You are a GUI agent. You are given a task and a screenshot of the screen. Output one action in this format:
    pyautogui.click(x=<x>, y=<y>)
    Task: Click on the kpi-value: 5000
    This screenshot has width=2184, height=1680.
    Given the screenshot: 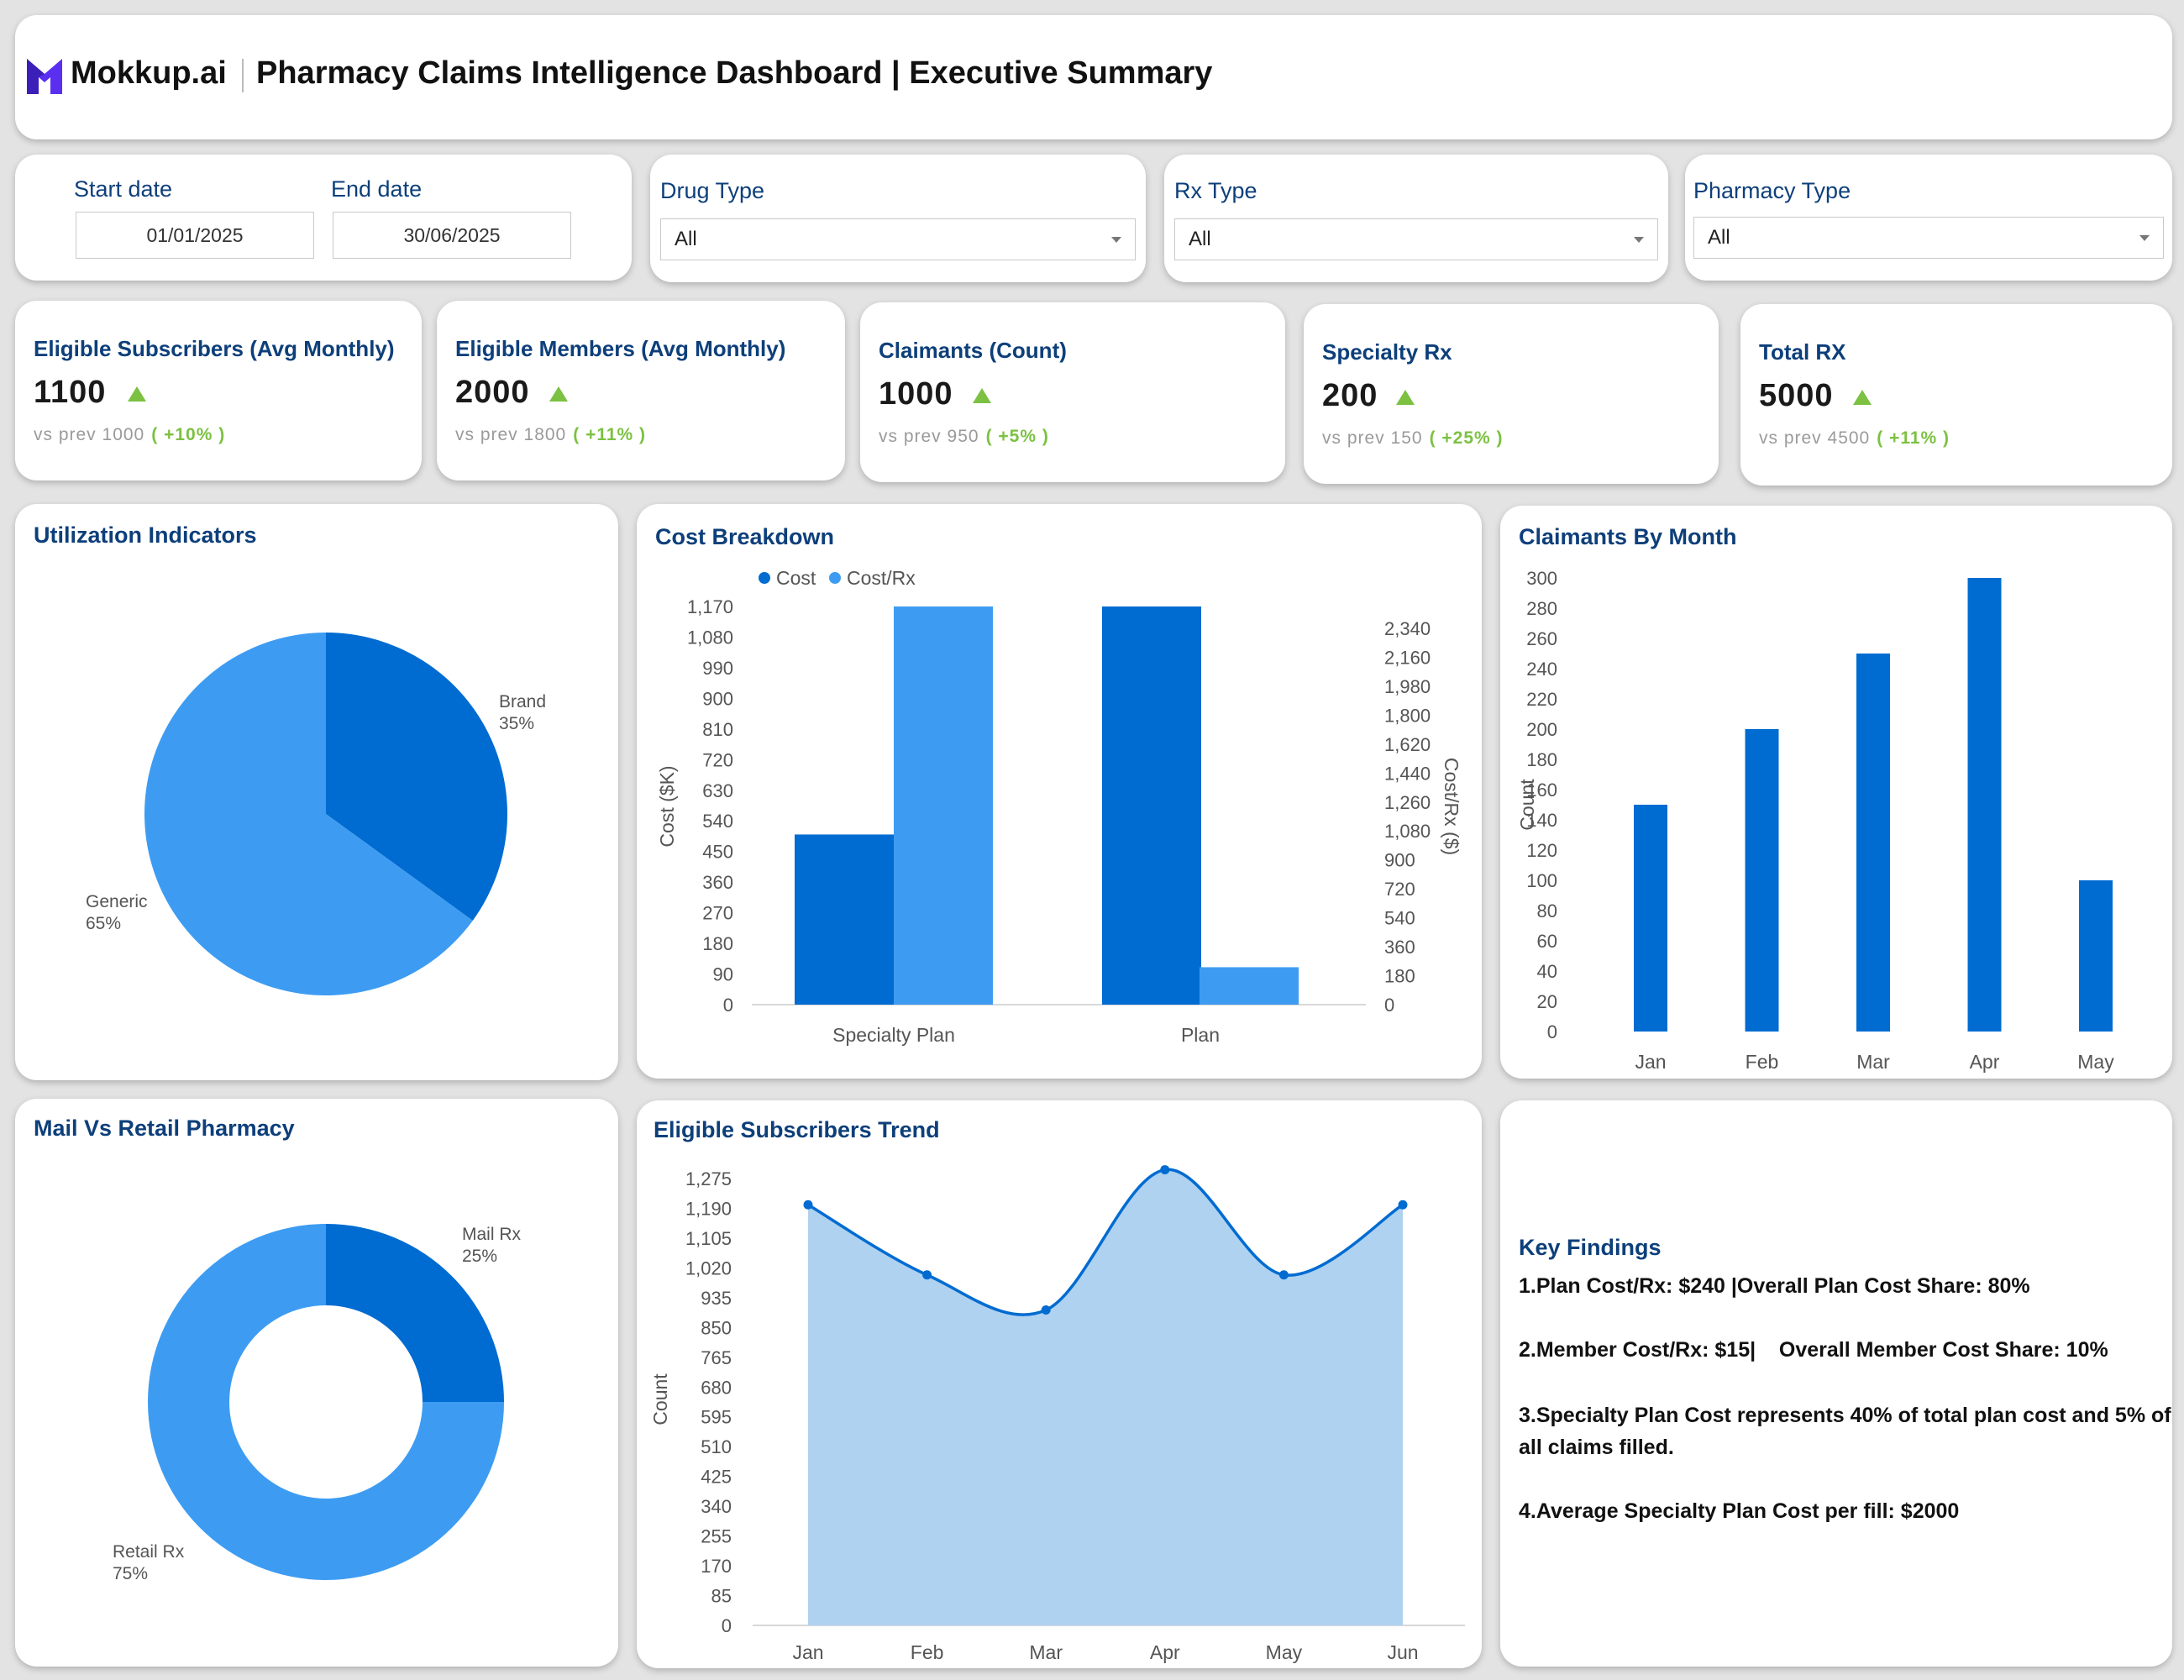 What is the action you would take?
    pyautogui.click(x=1796, y=395)
    